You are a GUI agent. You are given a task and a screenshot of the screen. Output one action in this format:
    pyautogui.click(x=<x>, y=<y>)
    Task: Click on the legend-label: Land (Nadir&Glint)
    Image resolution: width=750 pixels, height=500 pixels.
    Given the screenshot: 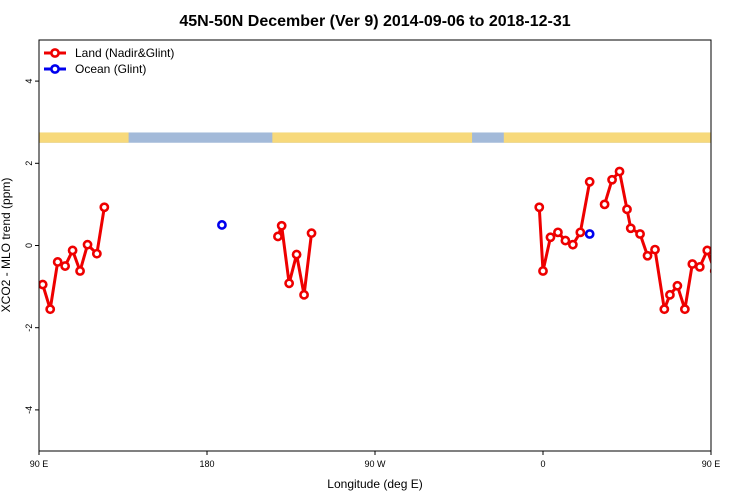 What is the action you would take?
    pyautogui.click(x=124, y=53)
    